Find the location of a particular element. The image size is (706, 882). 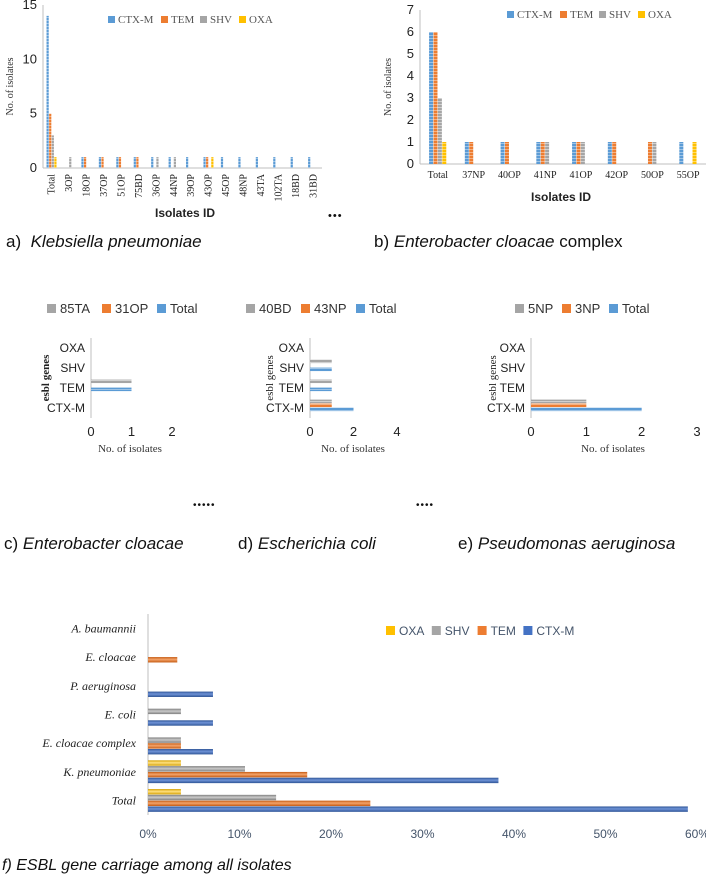

legend-swatch-40bd is located at coordinates (250, 308).